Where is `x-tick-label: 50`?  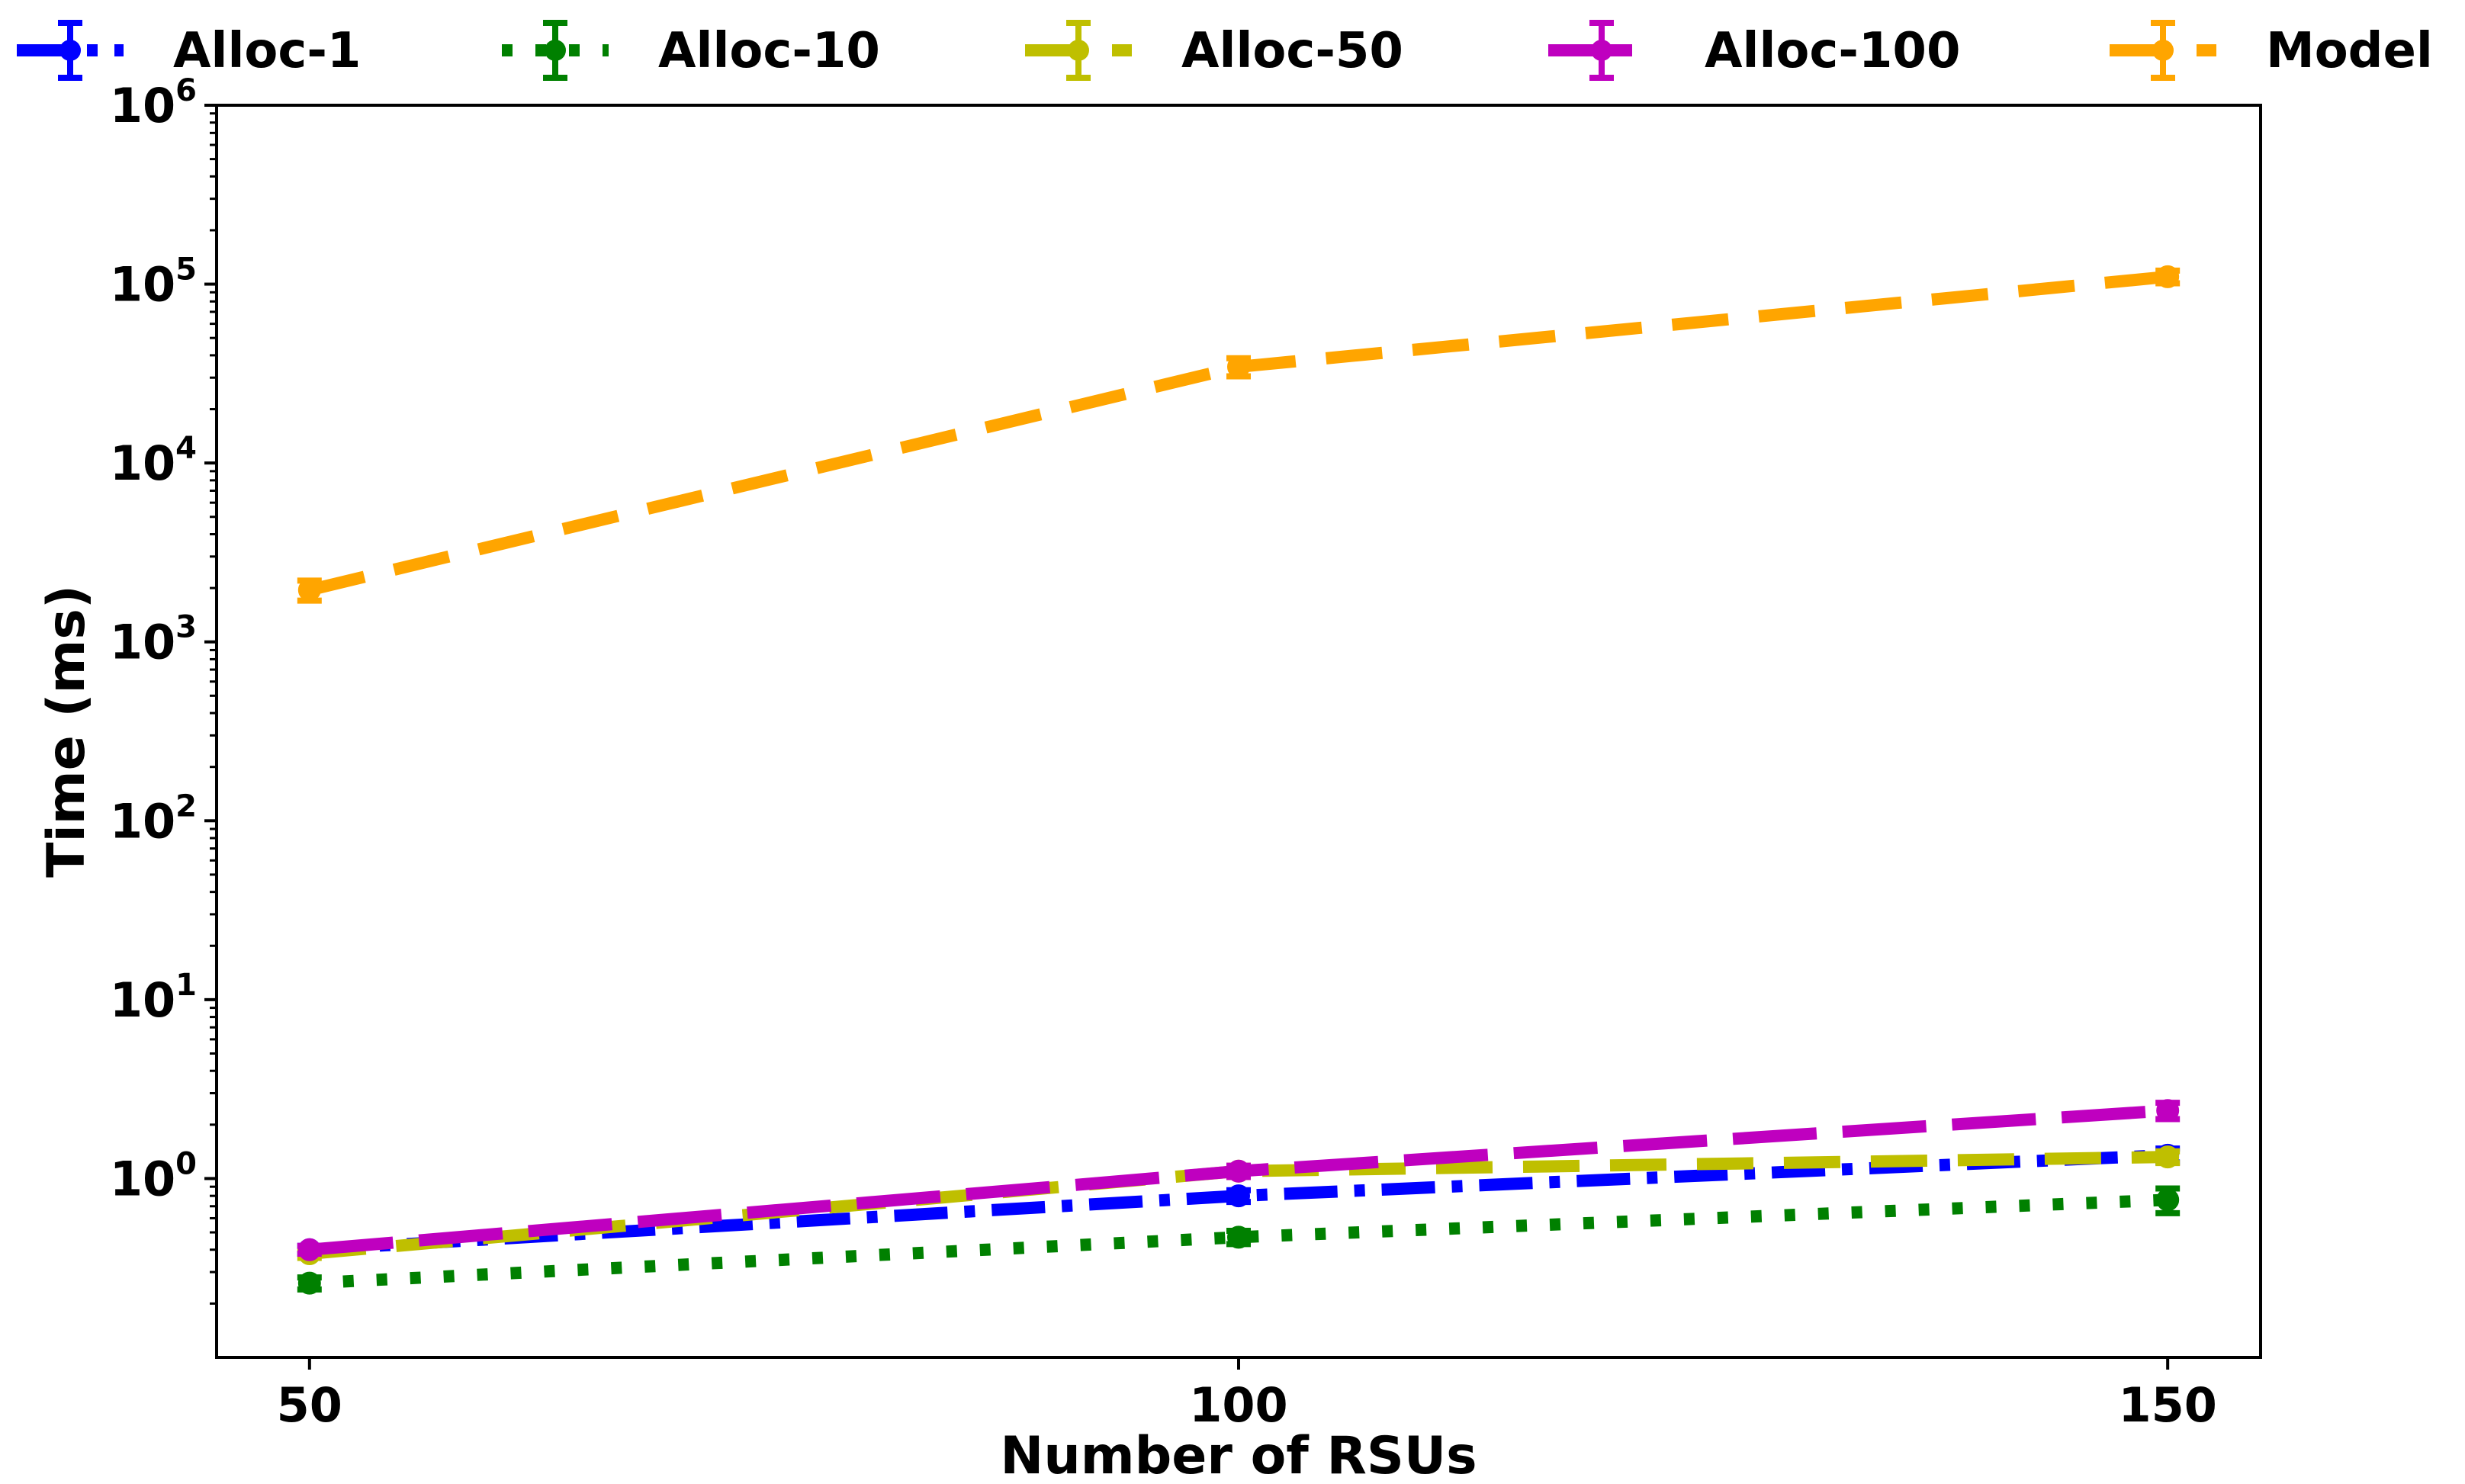 x-tick-label: 50 is located at coordinates (309, 1405).